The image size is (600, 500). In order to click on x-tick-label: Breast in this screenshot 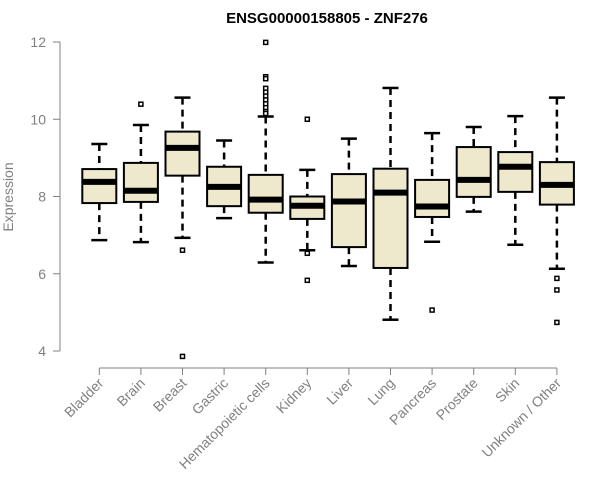, I will do `click(170, 395)`.